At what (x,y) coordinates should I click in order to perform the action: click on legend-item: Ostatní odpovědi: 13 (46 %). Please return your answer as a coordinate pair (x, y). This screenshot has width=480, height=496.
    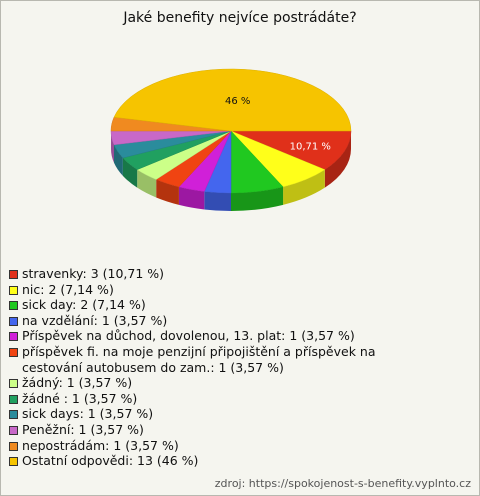
    Looking at the image, I should click on (219, 461).